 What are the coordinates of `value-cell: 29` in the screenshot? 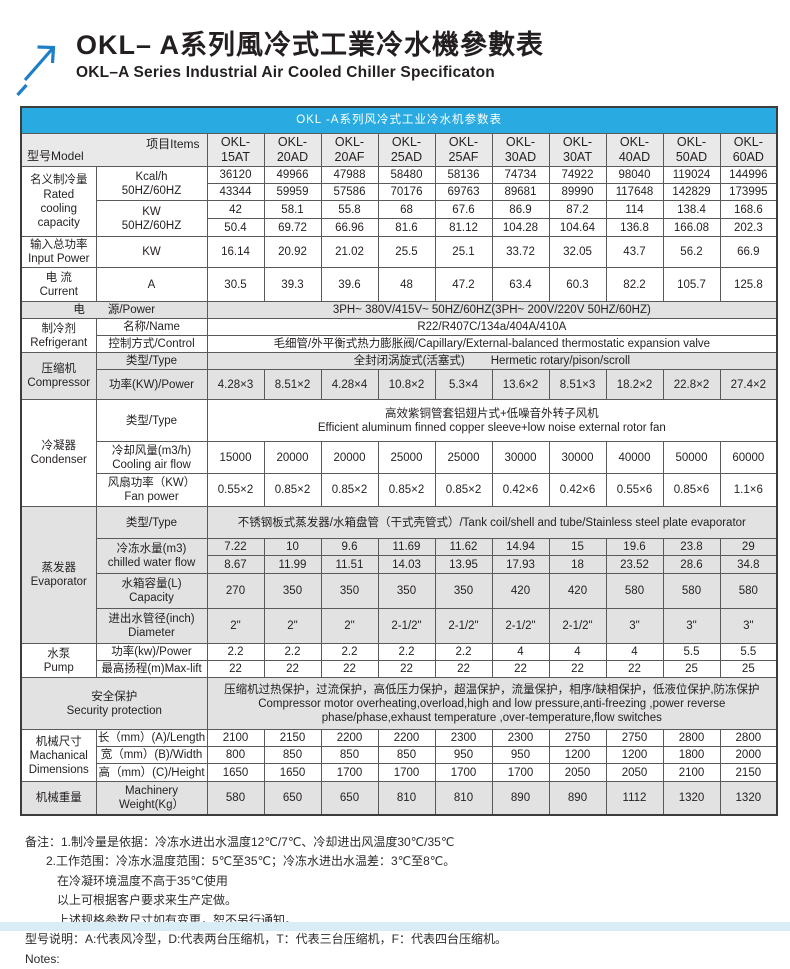 It's located at (748, 547).